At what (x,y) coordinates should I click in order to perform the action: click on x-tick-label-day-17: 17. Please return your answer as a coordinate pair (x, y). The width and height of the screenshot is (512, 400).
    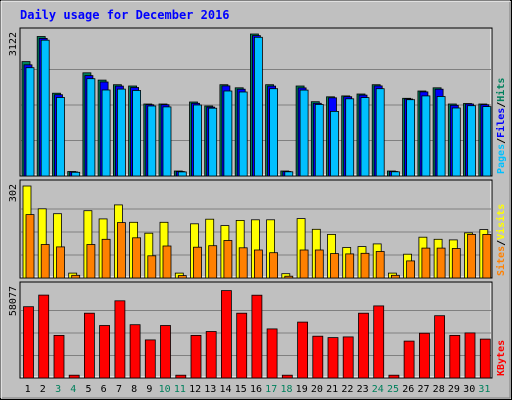
    Looking at the image, I should click on (271, 389).